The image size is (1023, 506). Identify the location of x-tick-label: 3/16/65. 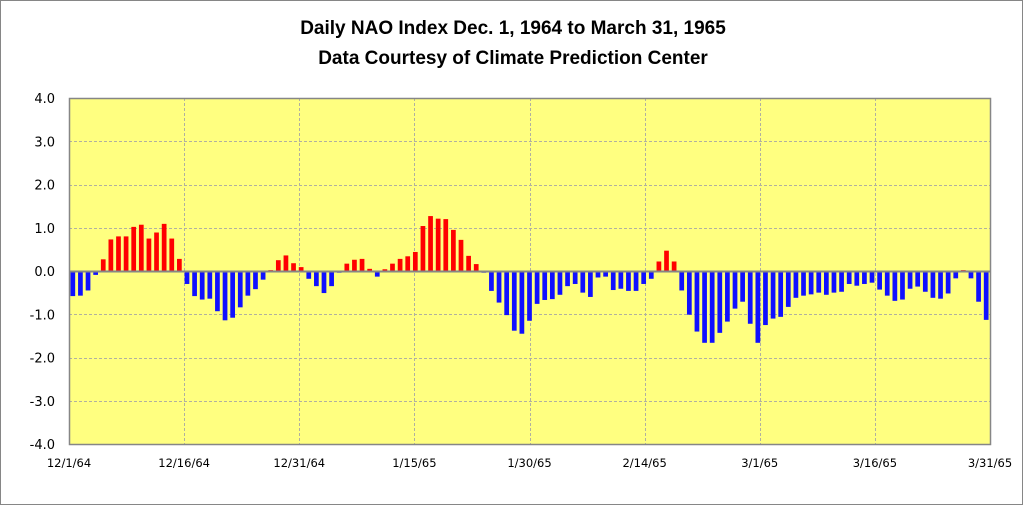
(875, 463).